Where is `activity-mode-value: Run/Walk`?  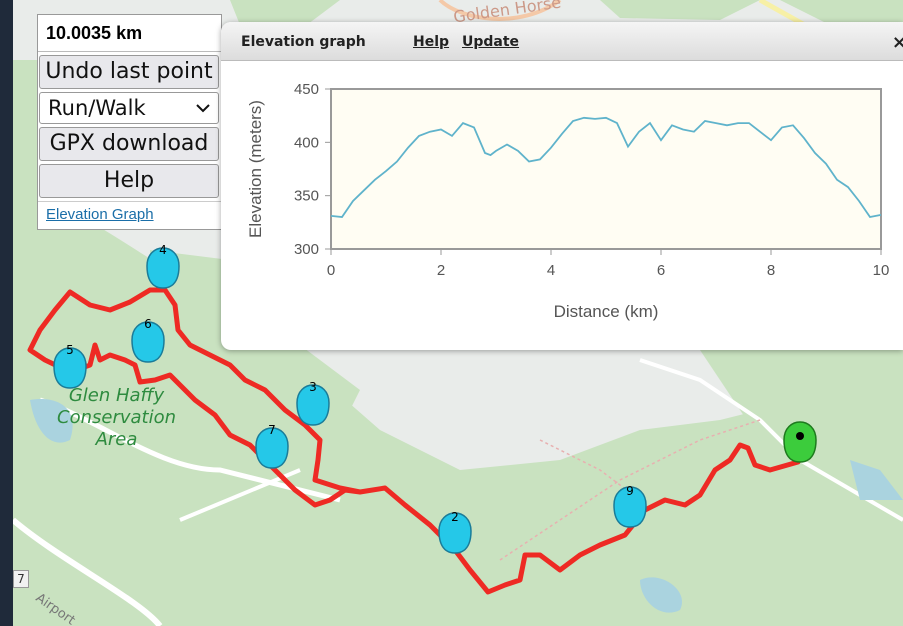 activity-mode-value: Run/Walk is located at coordinates (97, 108).